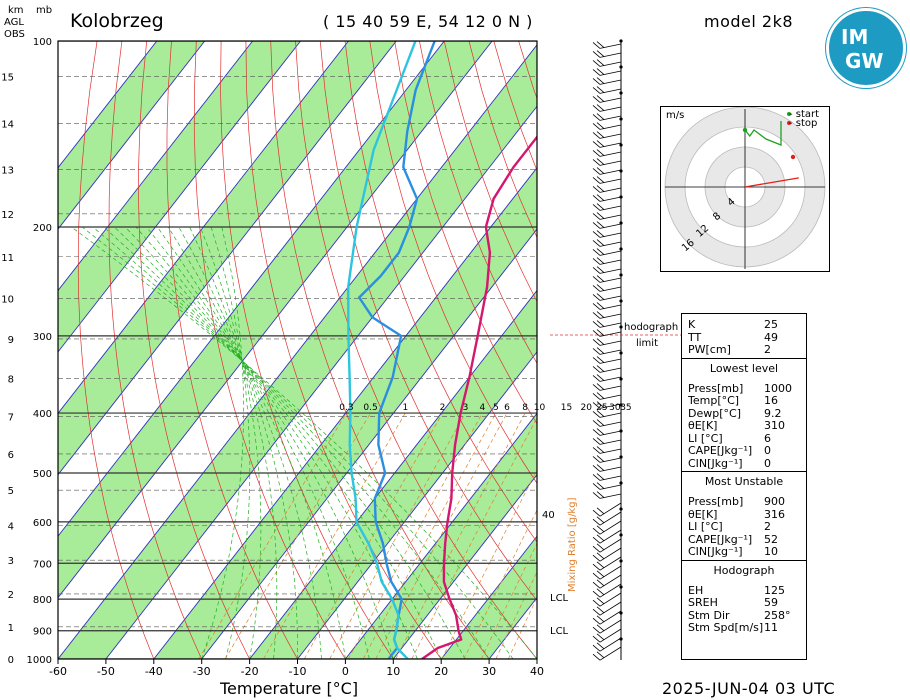 The image size is (910, 700). What do you see at coordinates (647, 343) in the screenshot?
I see `hodograph-limit-2: limit` at bounding box center [647, 343].